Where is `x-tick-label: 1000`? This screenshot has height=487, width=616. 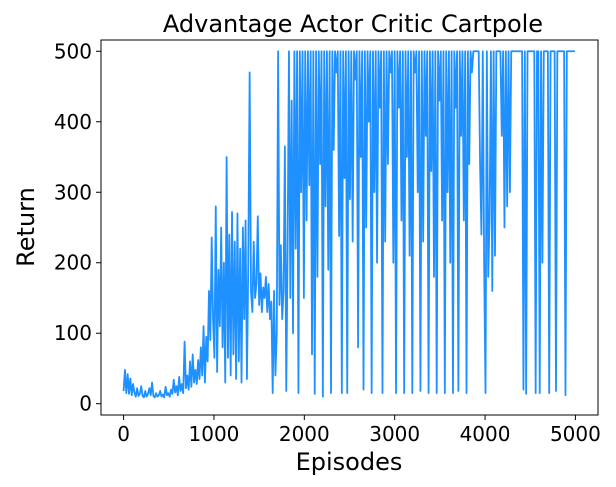 x-tick-label: 1000 is located at coordinates (214, 434).